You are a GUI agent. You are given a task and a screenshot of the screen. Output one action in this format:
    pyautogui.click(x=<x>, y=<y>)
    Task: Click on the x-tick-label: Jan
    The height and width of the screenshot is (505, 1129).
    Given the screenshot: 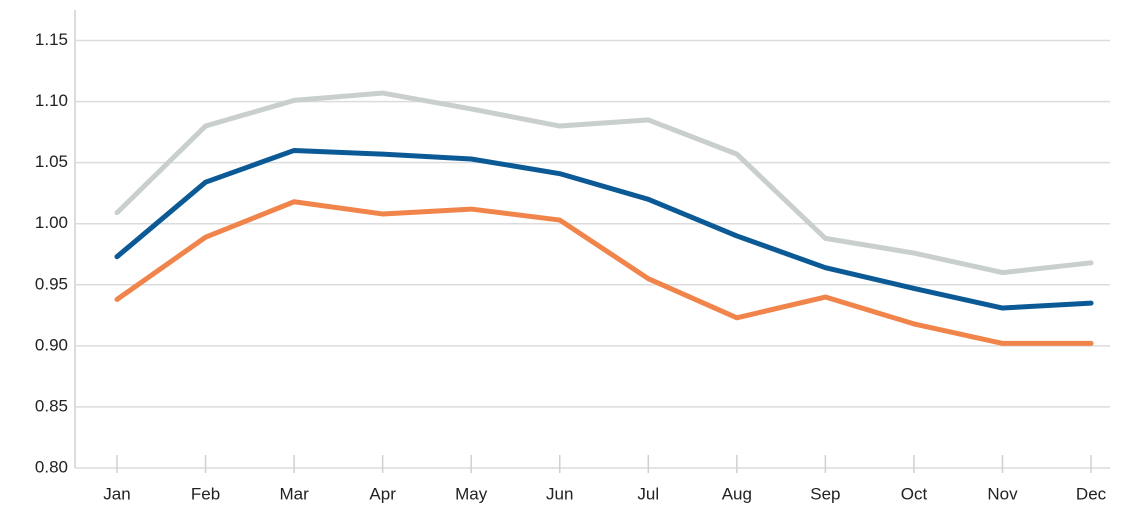 What is the action you would take?
    pyautogui.click(x=116, y=493)
    